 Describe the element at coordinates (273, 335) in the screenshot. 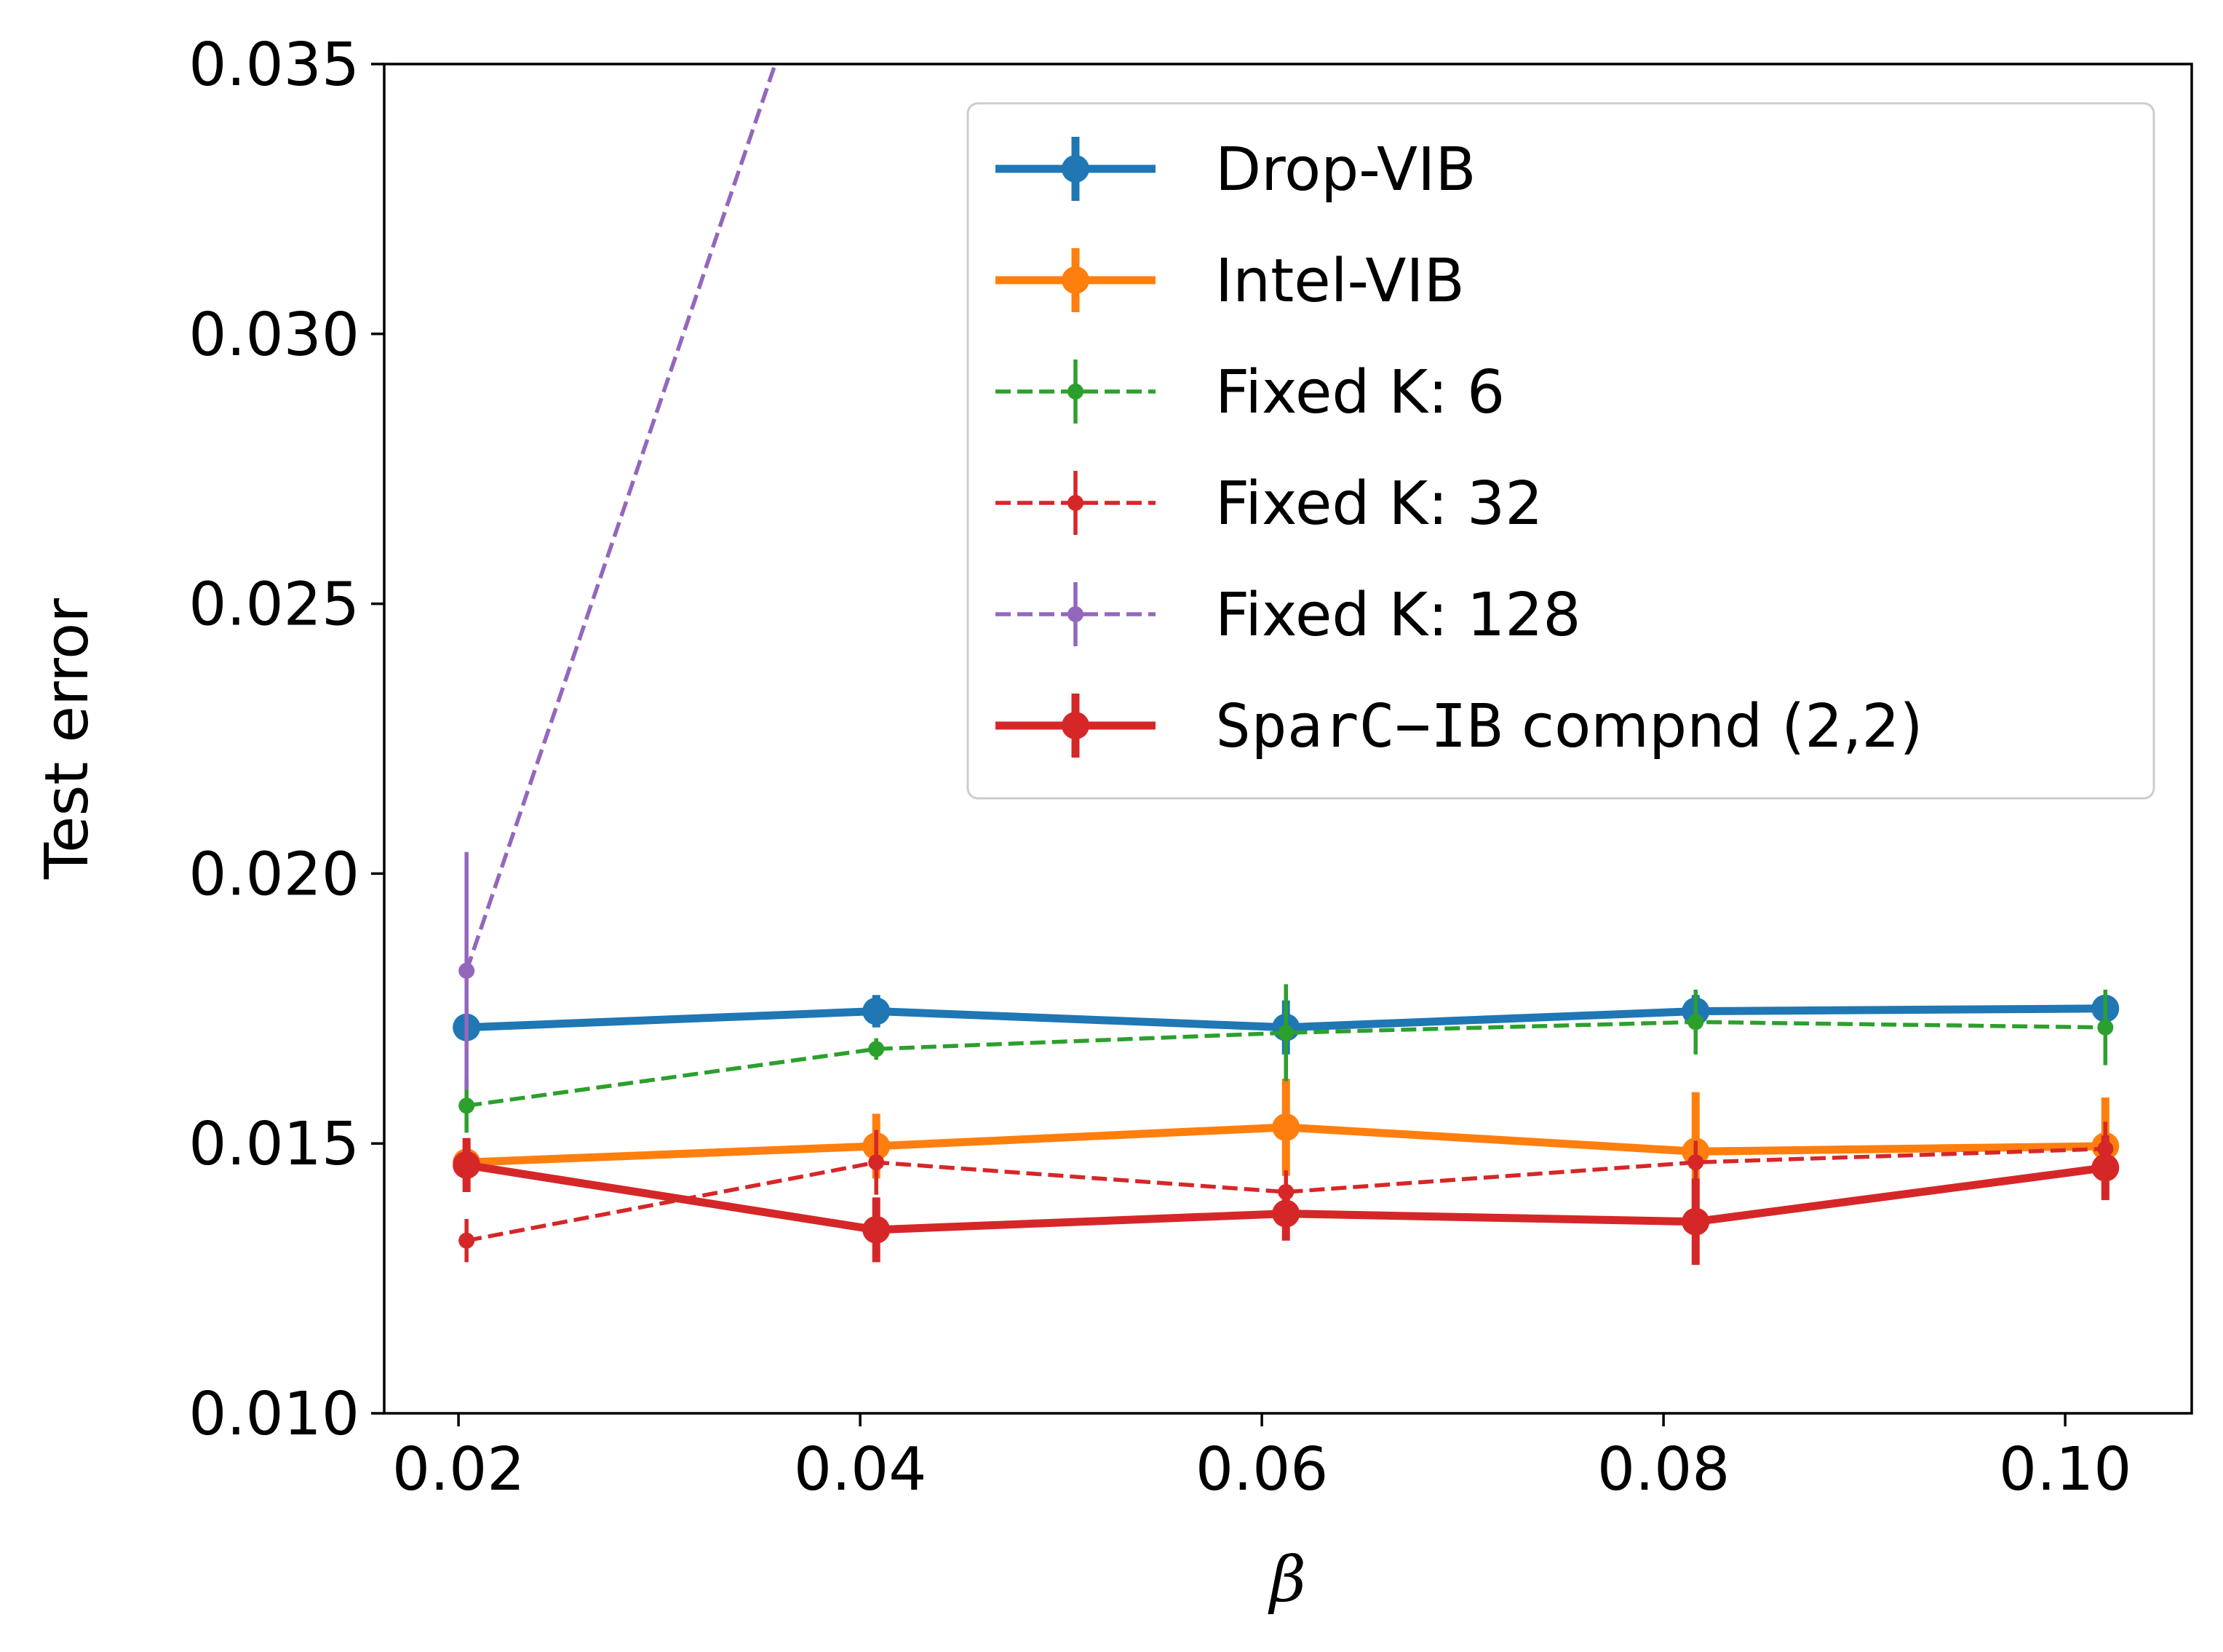

I see `y-tick-label: 0.030` at that location.